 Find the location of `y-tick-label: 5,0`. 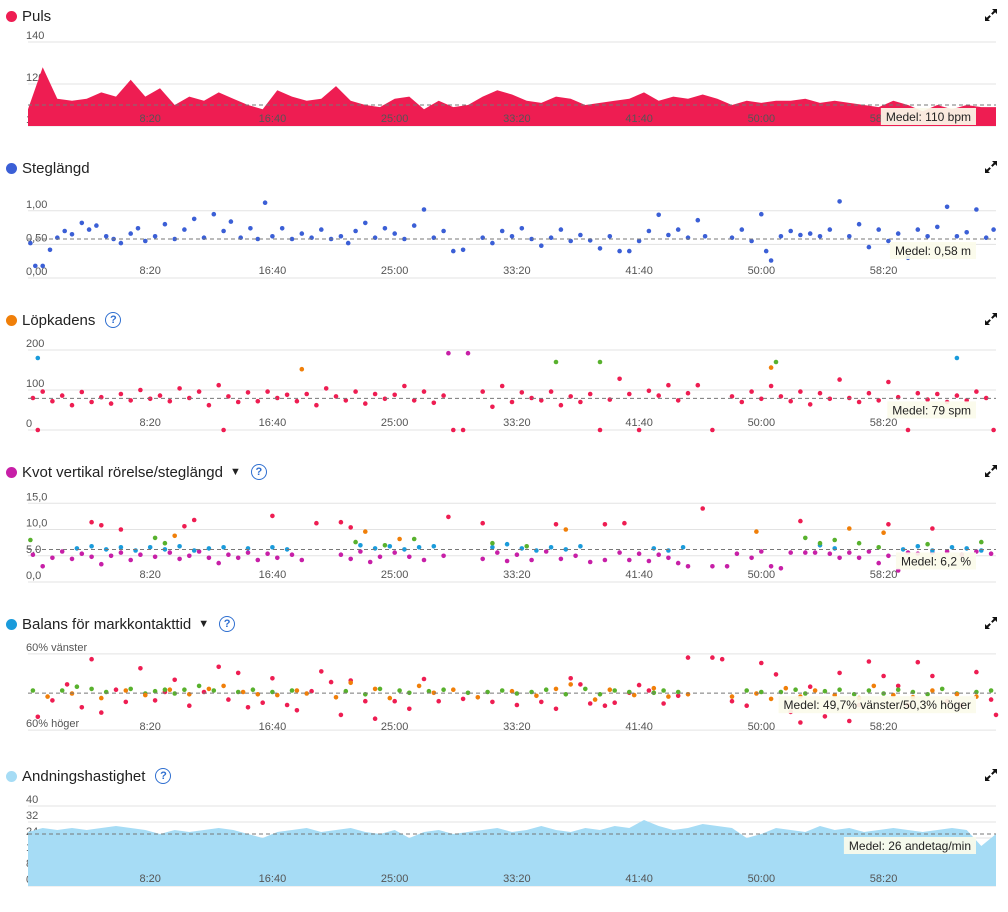

y-tick-label: 5,0 is located at coordinates (33, 550).